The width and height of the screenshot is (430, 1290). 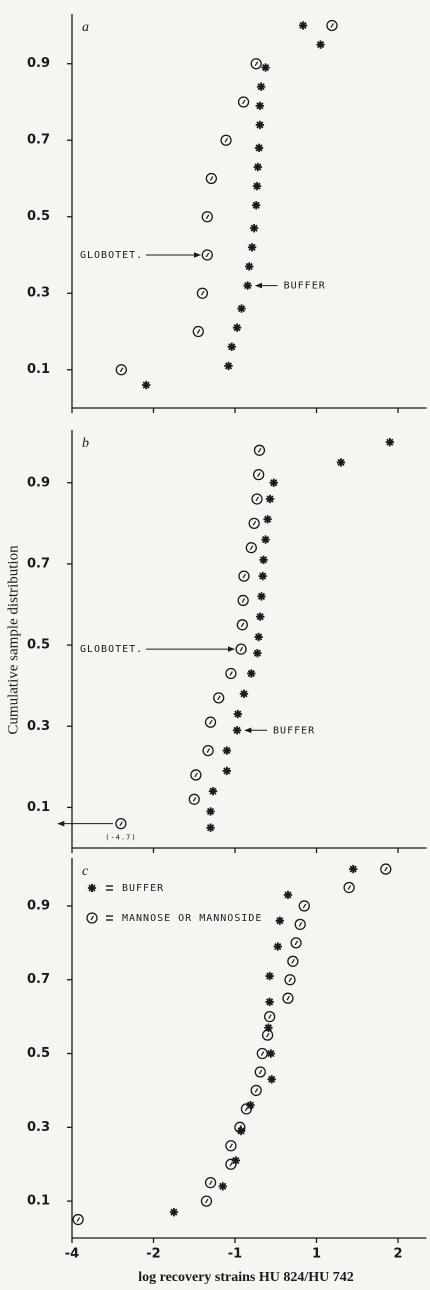 What do you see at coordinates (38, 140) in the screenshot?
I see `y-tick-label: 0.7` at bounding box center [38, 140].